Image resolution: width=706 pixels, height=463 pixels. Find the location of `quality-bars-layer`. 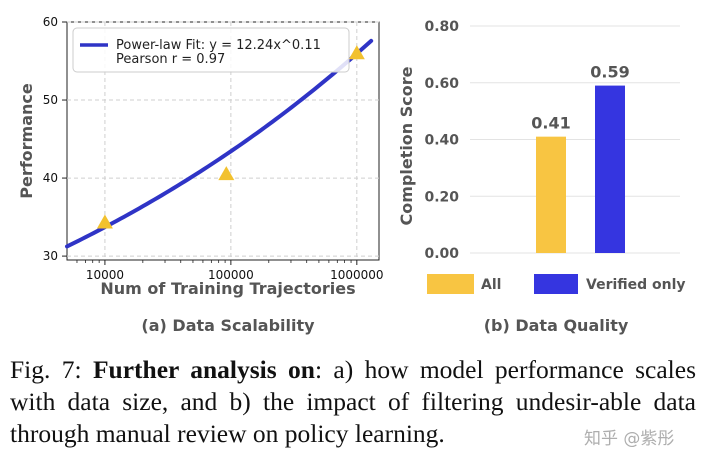

quality-bars-layer is located at coordinates (580, 169).